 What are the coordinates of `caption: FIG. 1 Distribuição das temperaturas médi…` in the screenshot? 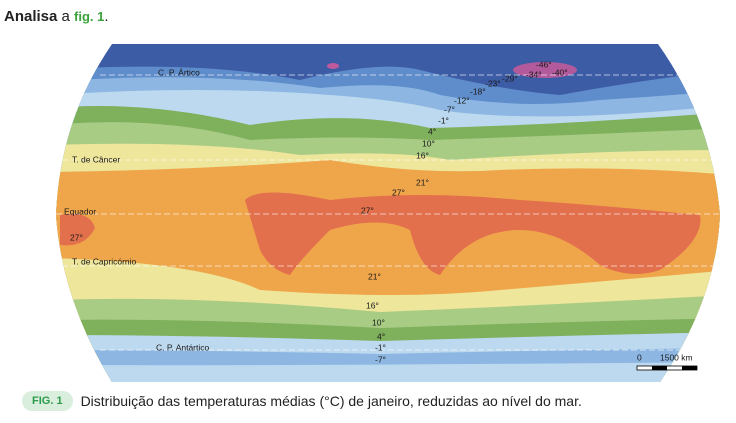 It's located at (302, 401).